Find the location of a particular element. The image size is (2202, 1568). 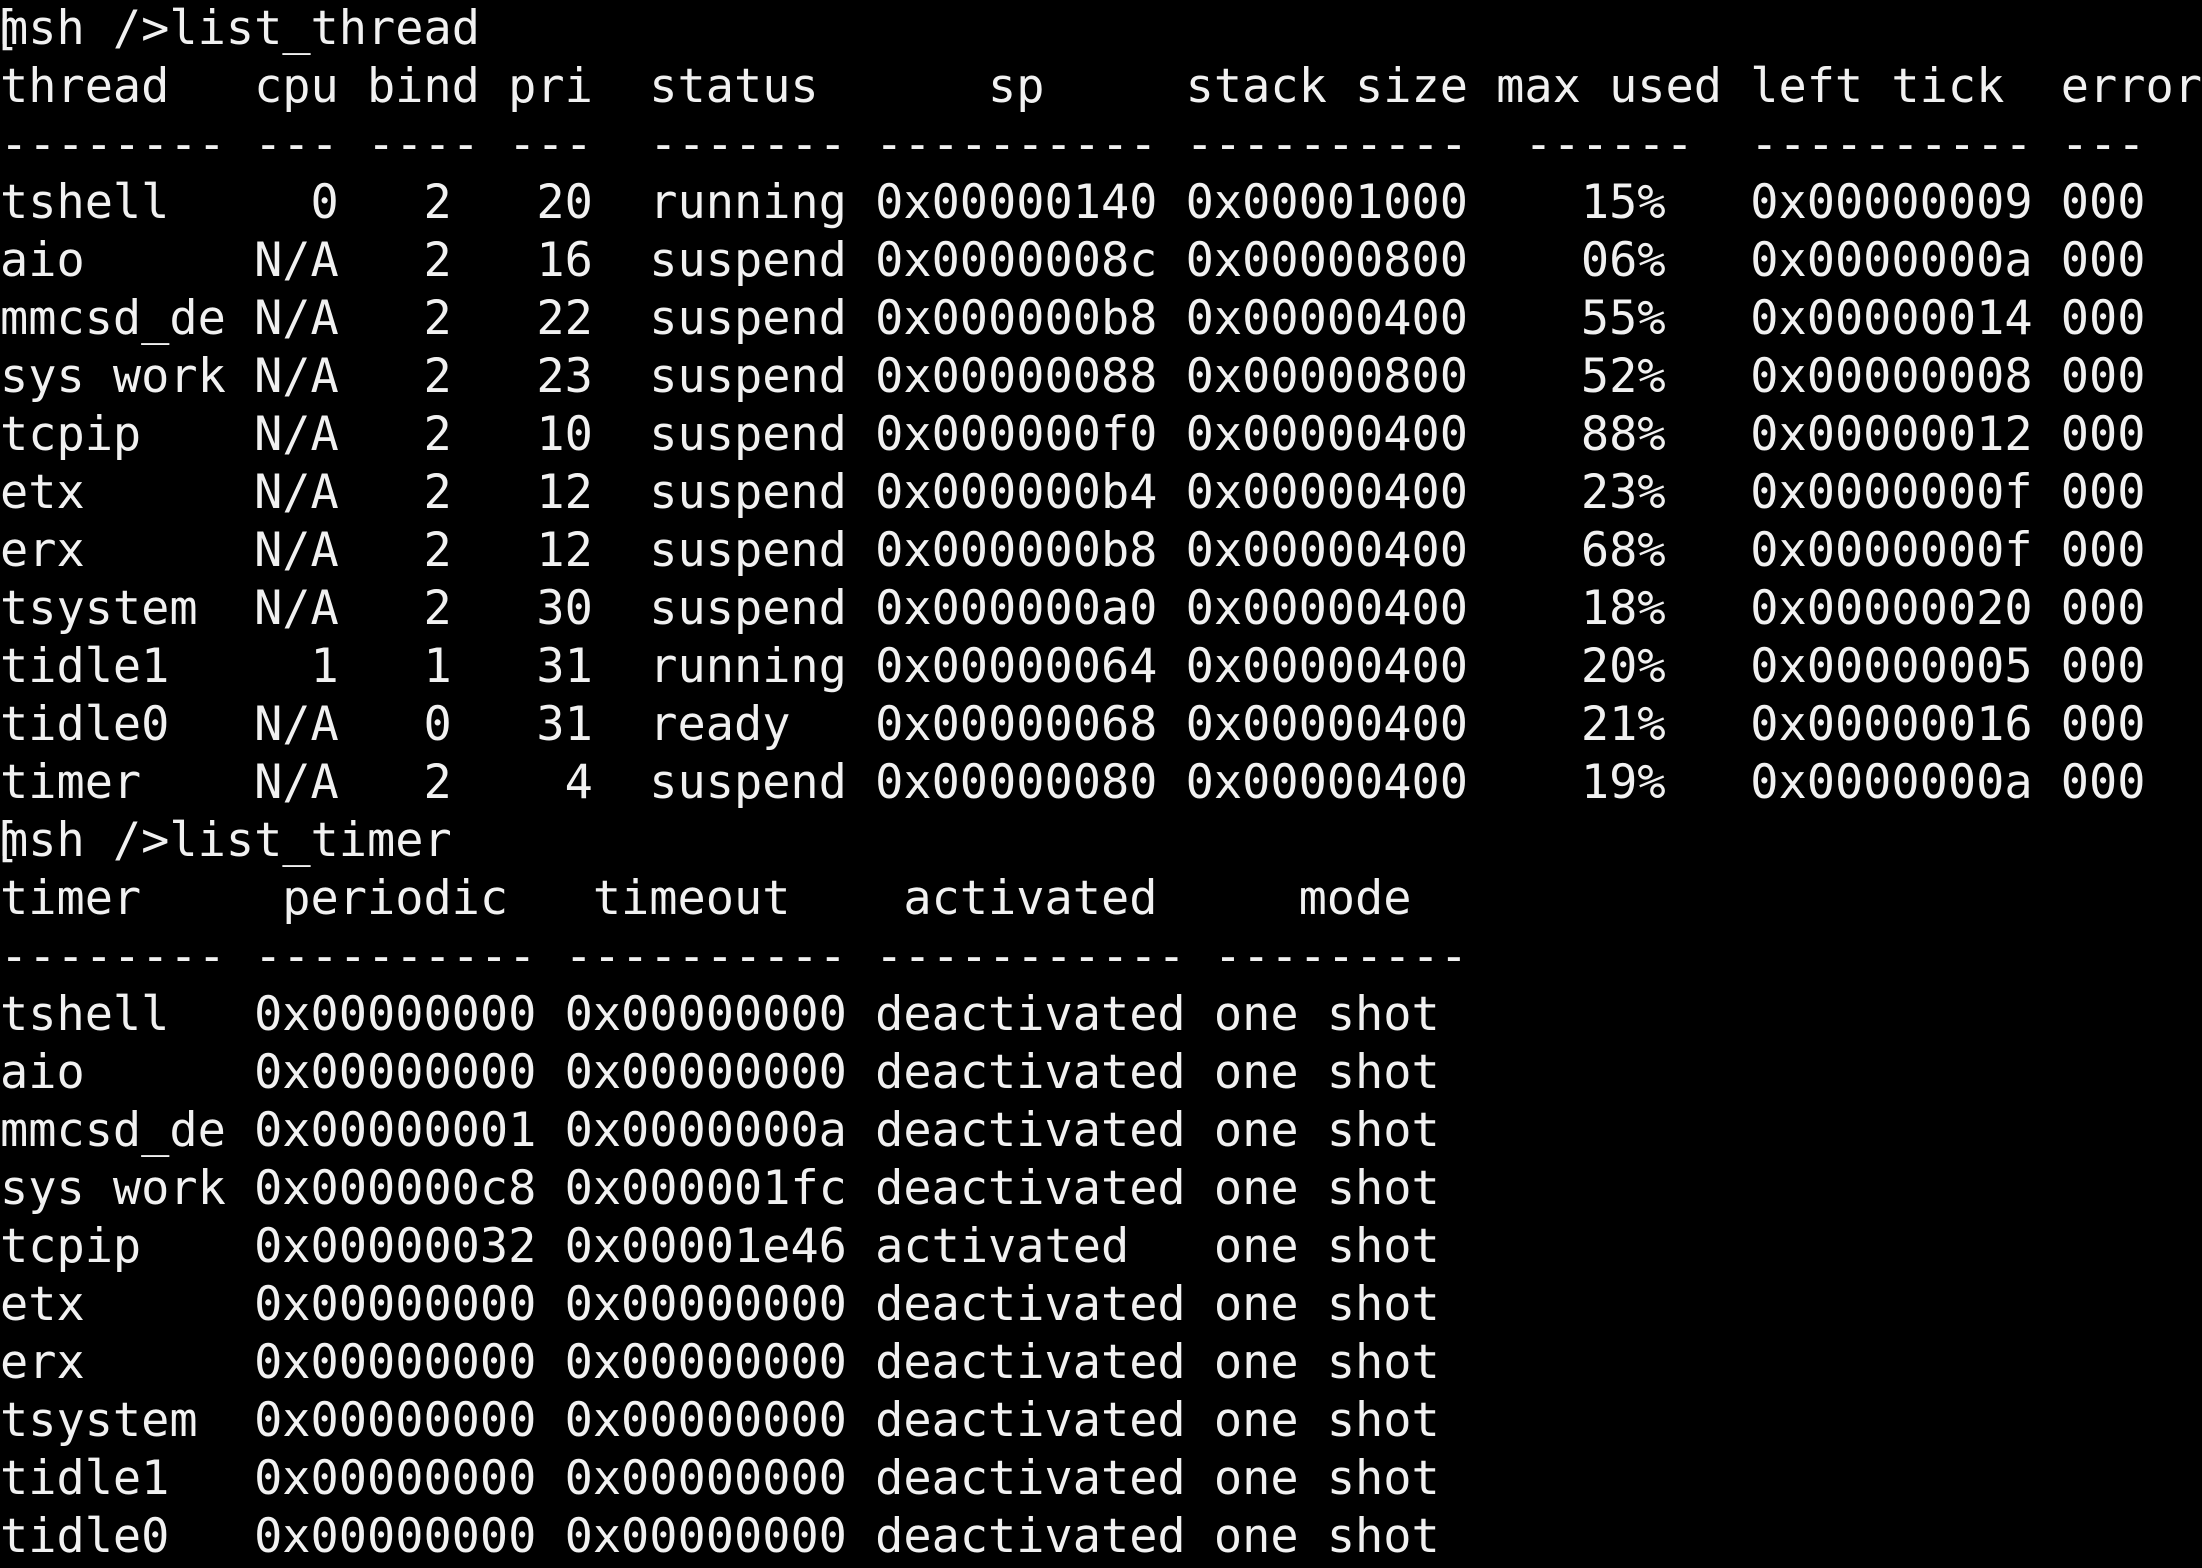

thread-name-cell: tidle1 is located at coordinates (85, 666).